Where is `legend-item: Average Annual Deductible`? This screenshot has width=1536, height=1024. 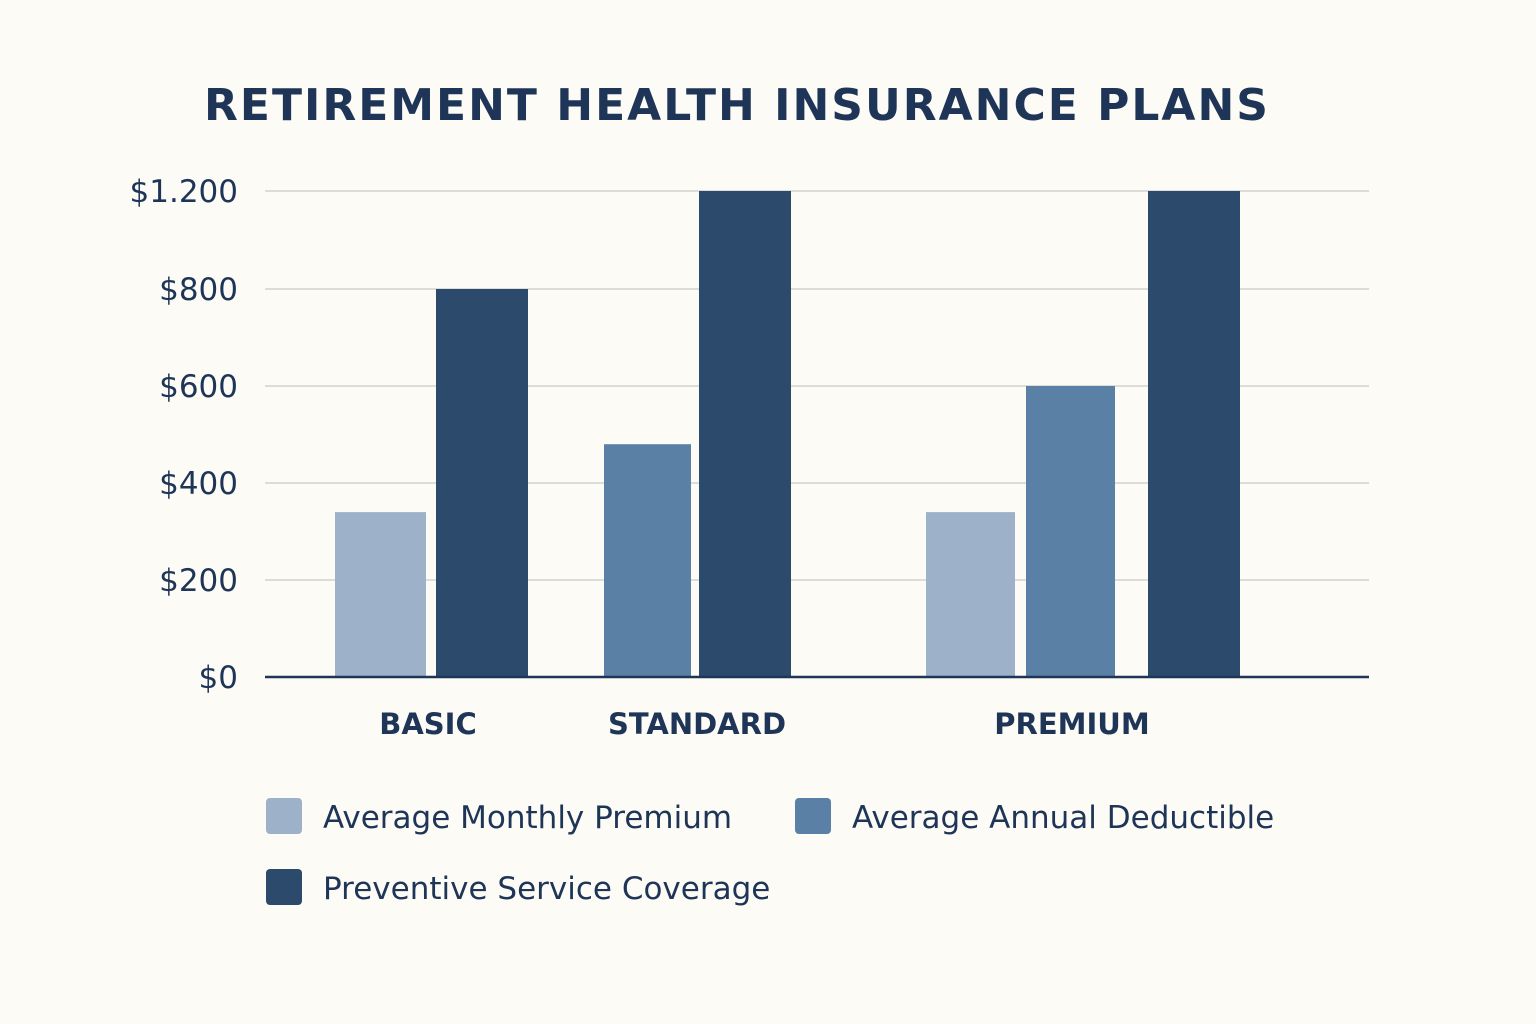 legend-item: Average Annual Deductible is located at coordinates (1034, 817).